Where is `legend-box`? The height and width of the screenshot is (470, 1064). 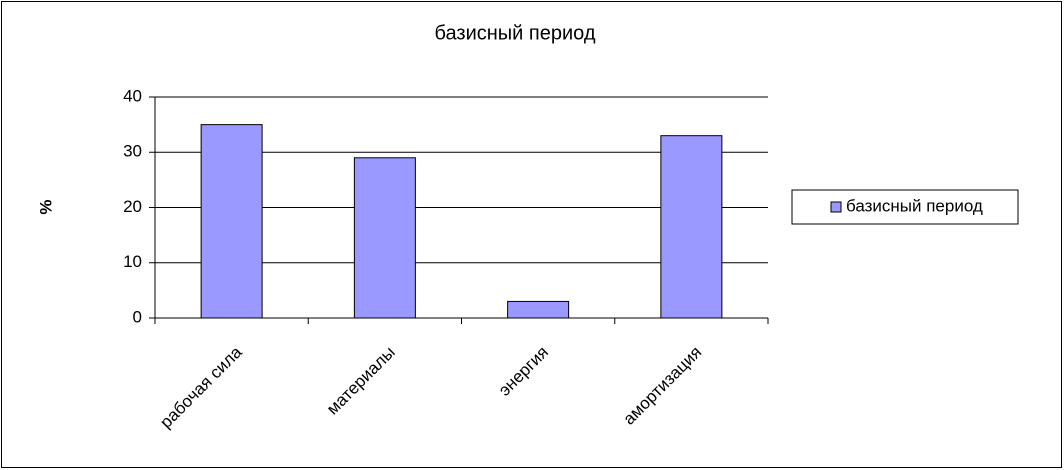 legend-box is located at coordinates (905, 207).